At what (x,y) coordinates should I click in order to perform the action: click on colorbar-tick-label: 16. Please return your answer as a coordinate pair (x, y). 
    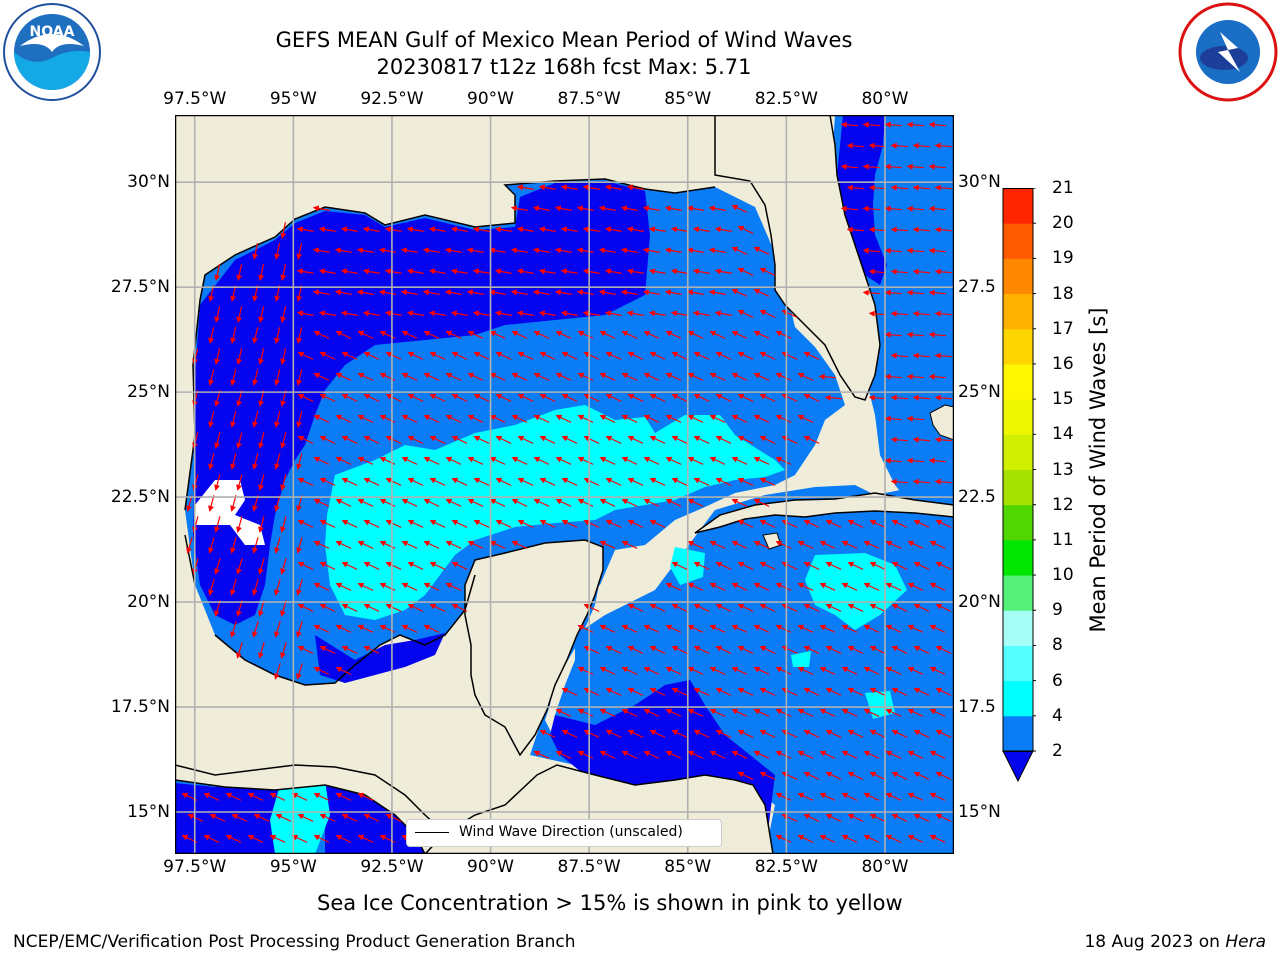
    Looking at the image, I should click on (1063, 363).